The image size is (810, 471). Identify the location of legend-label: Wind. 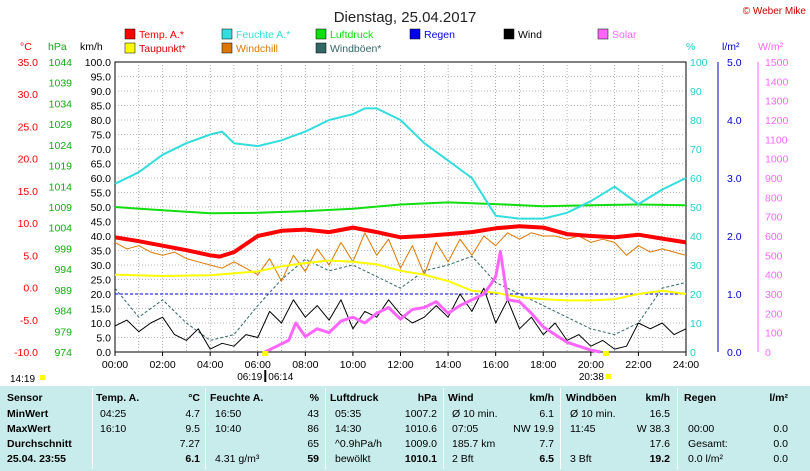
(530, 35).